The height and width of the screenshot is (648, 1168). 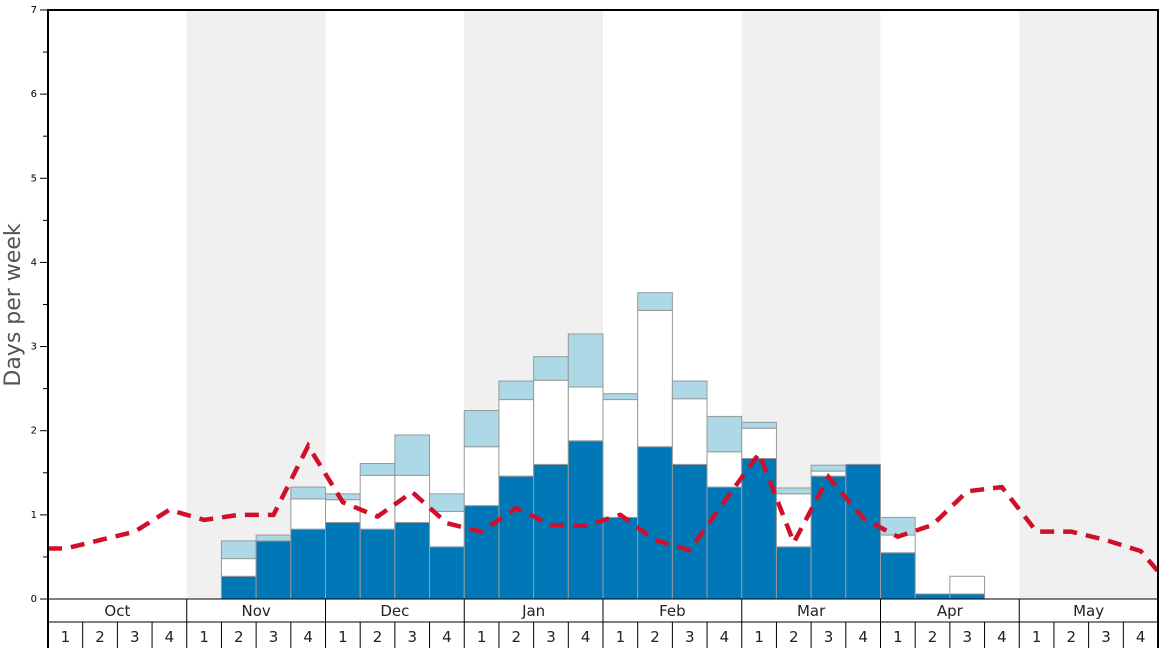 What do you see at coordinates (811, 611) in the screenshot?
I see `month-label: Mar` at bounding box center [811, 611].